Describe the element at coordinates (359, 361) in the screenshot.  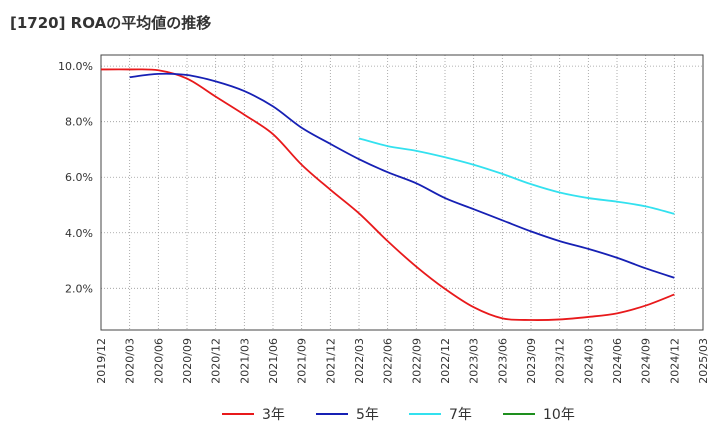
I see `x-tick-label: 2022/03` at that location.